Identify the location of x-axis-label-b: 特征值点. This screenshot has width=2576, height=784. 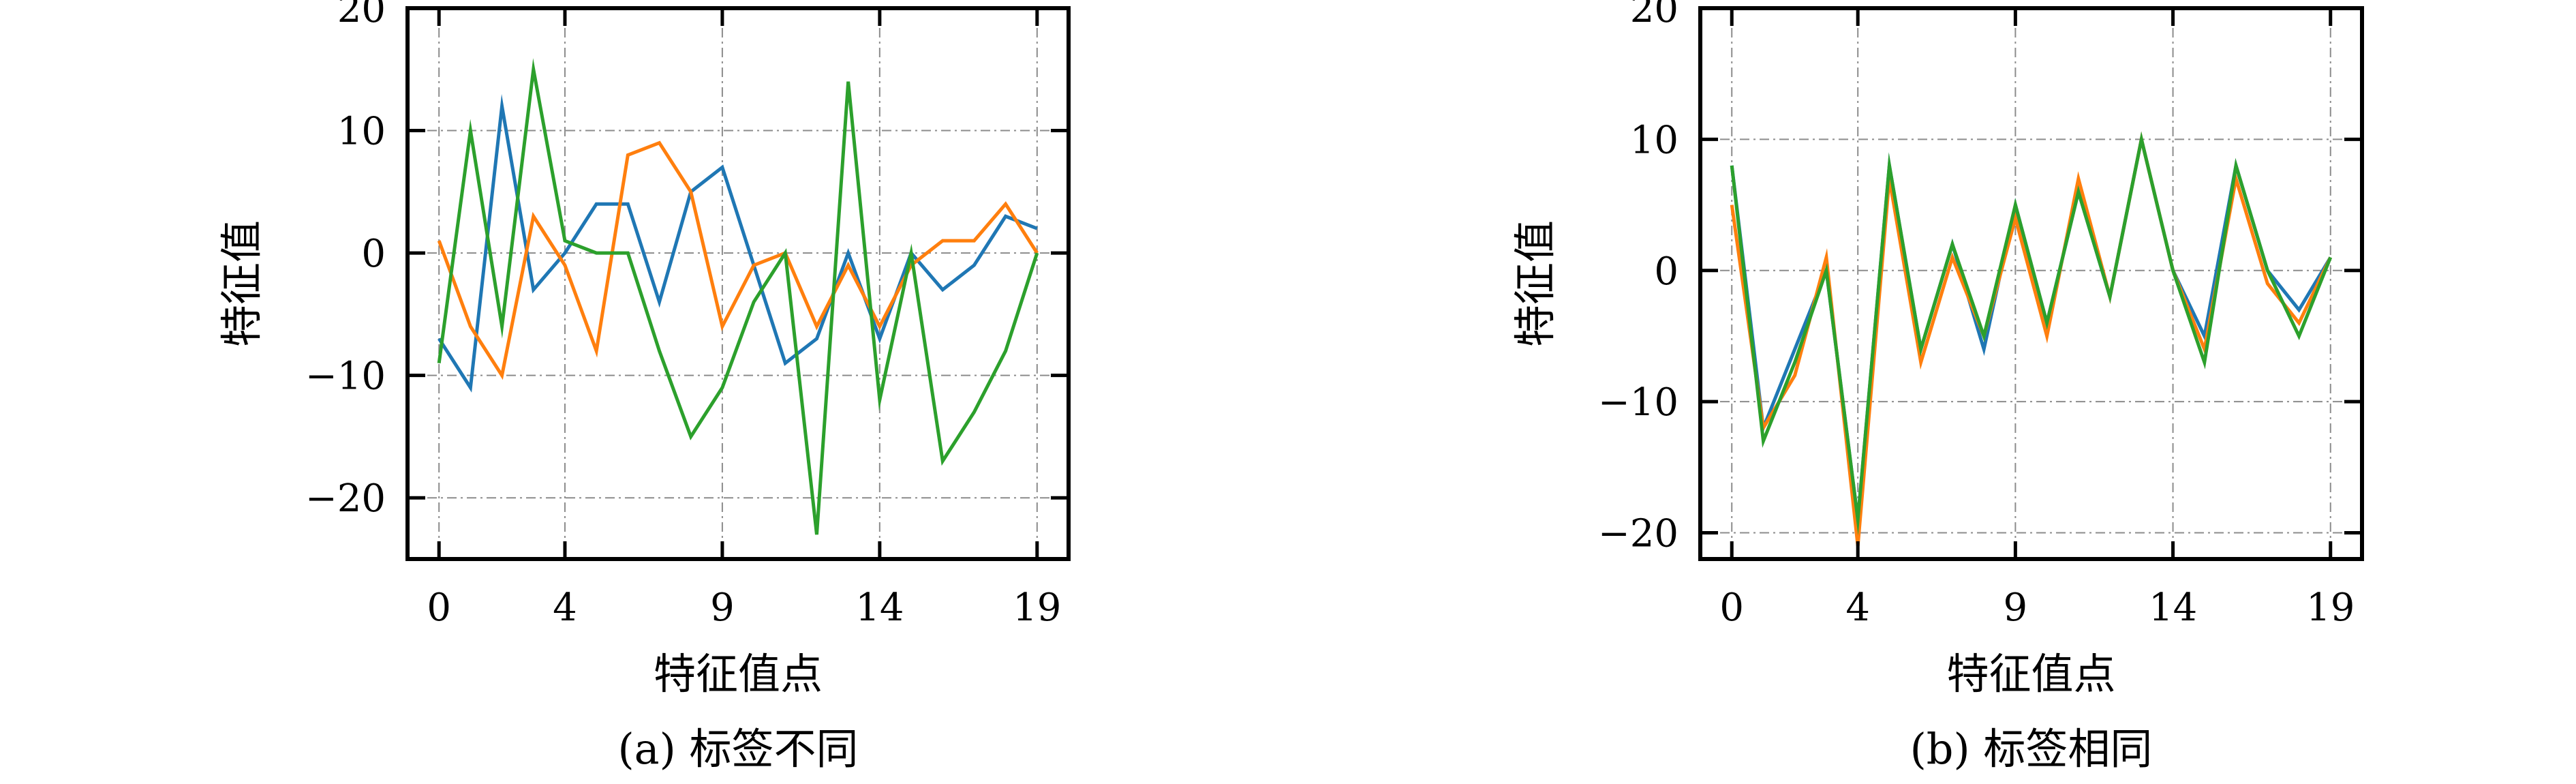
(2030, 674).